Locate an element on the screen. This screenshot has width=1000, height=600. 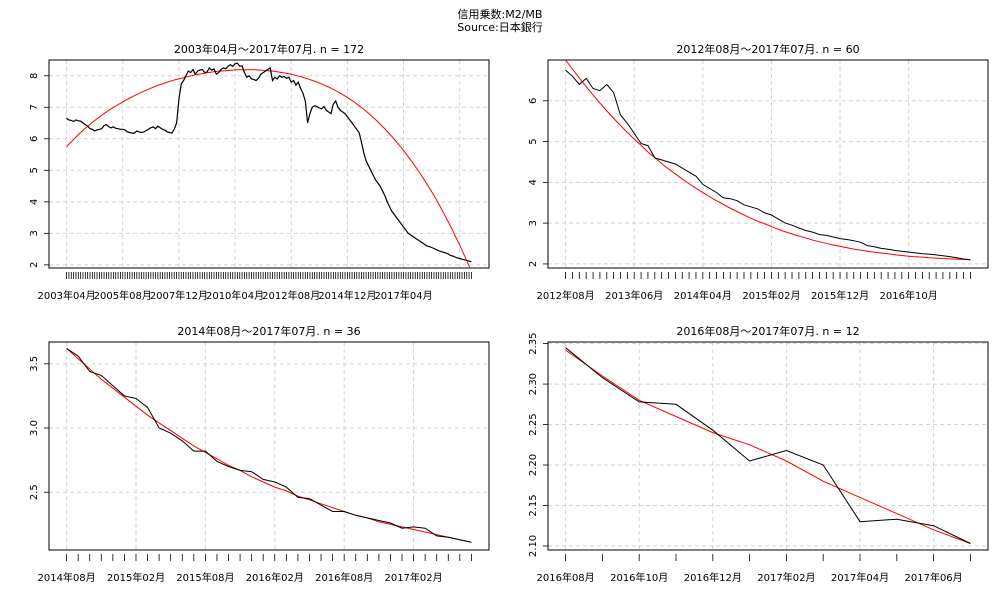
y-tick-label: 2.5 is located at coordinates (34, 492).